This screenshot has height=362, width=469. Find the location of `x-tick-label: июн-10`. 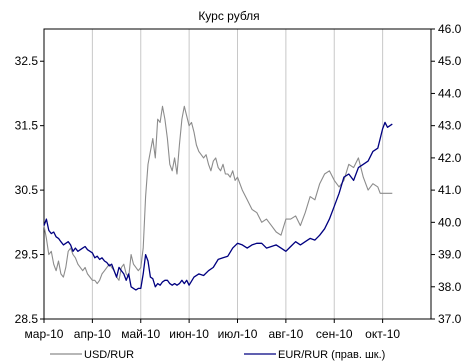

x-tick-label: июн-10 is located at coordinates (189, 334).